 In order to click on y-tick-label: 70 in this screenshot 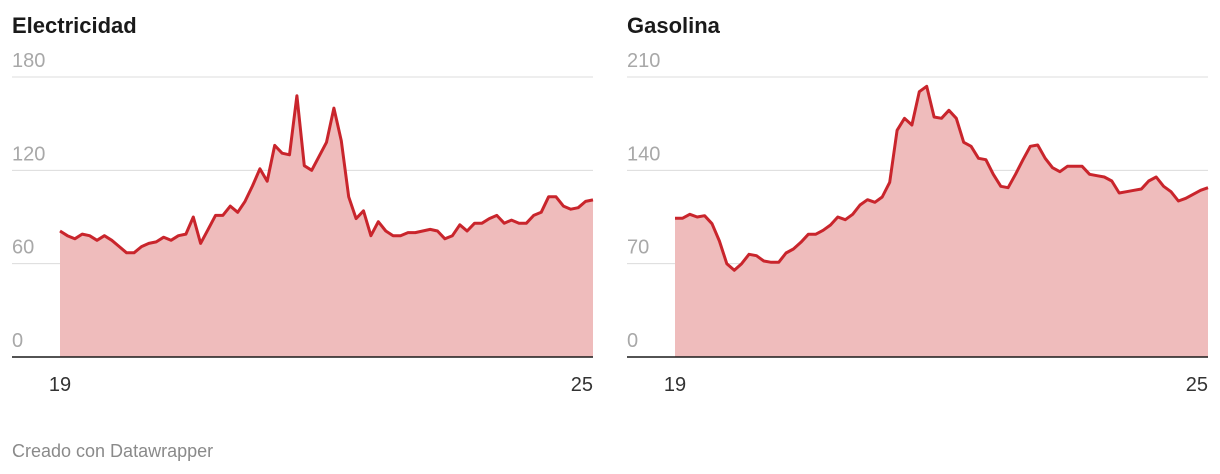, I will do `click(638, 248)`.